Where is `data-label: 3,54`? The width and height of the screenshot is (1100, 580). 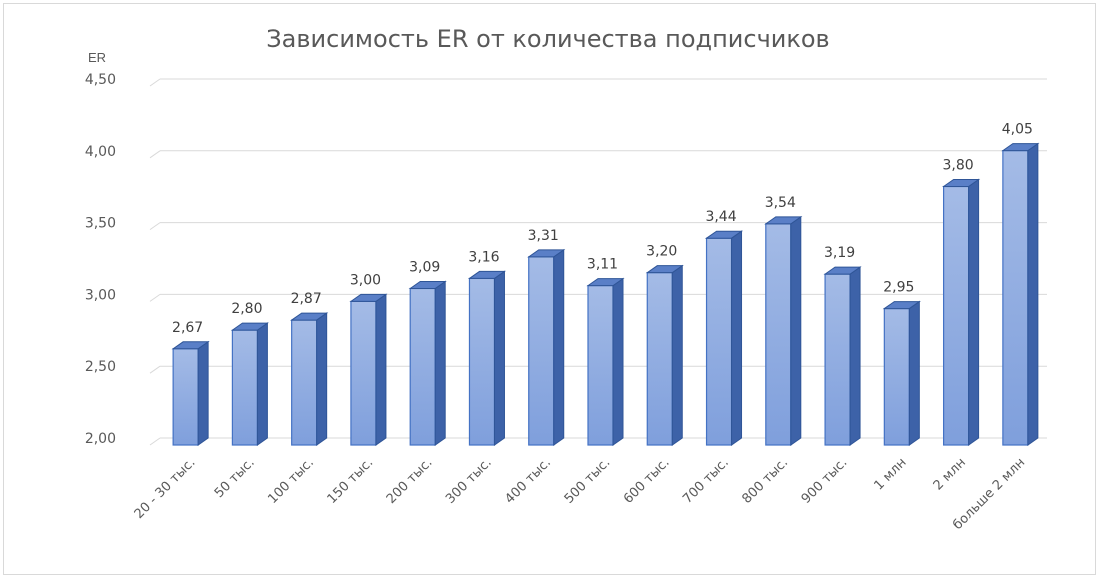
data-label: 3,54 is located at coordinates (780, 203).